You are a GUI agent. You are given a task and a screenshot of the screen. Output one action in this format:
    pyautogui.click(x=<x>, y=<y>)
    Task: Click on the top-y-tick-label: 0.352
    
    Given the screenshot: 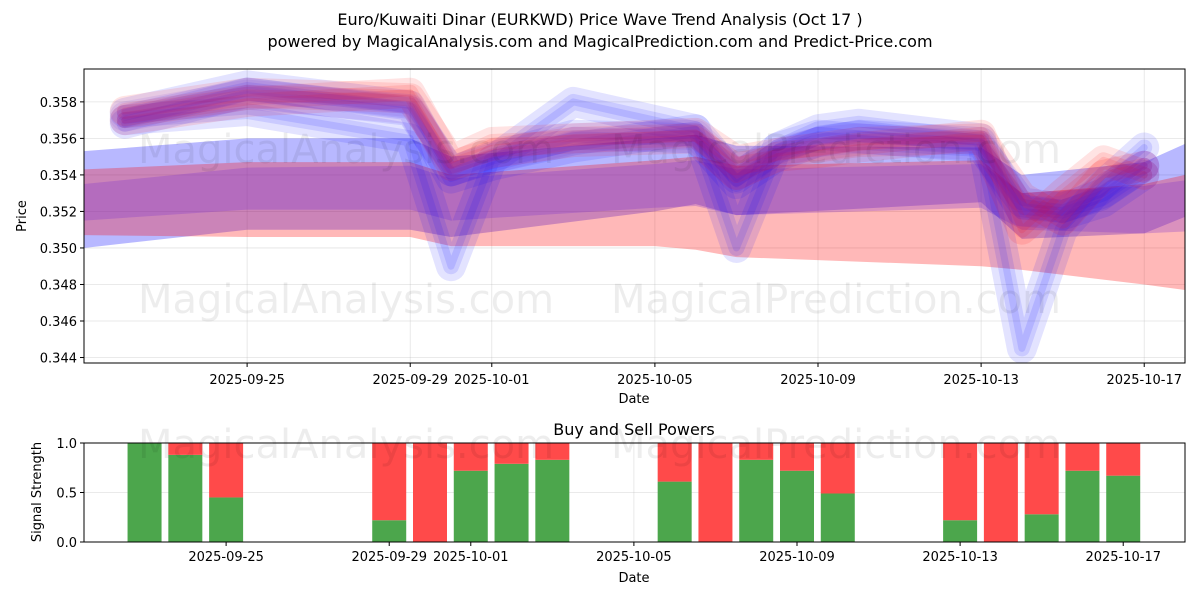 What is the action you would take?
    pyautogui.click(x=58, y=212)
    